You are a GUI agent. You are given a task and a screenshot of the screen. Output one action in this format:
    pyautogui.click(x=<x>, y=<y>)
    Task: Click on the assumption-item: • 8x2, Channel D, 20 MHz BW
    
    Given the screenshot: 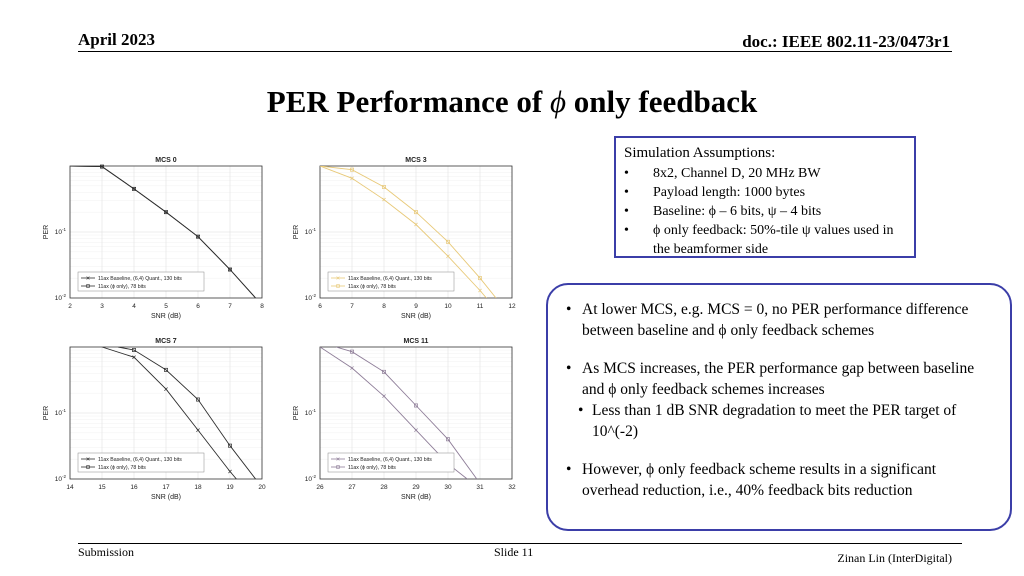 What is the action you would take?
    pyautogui.click(x=769, y=173)
    